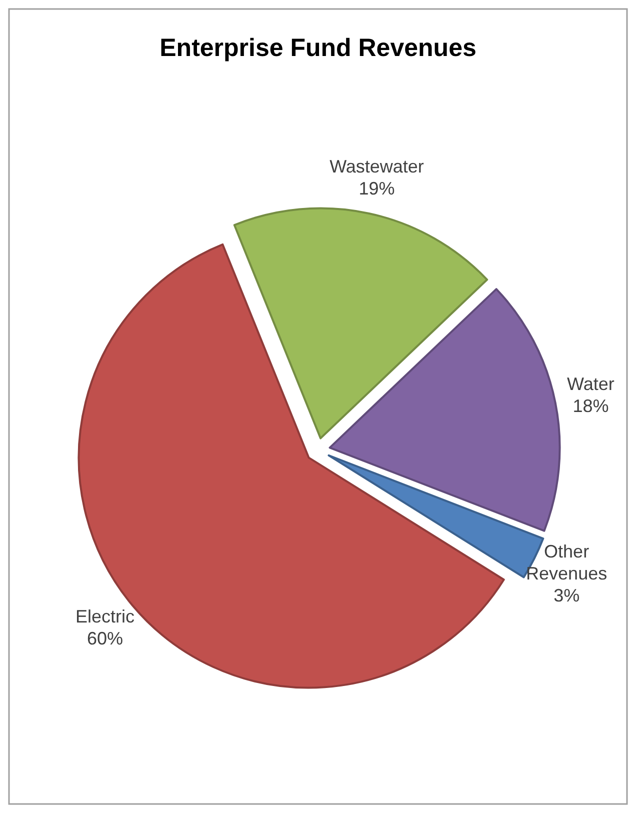 This screenshot has width=636, height=813. Describe the element at coordinates (590, 406) in the screenshot. I see `data-label: 18%` at that location.